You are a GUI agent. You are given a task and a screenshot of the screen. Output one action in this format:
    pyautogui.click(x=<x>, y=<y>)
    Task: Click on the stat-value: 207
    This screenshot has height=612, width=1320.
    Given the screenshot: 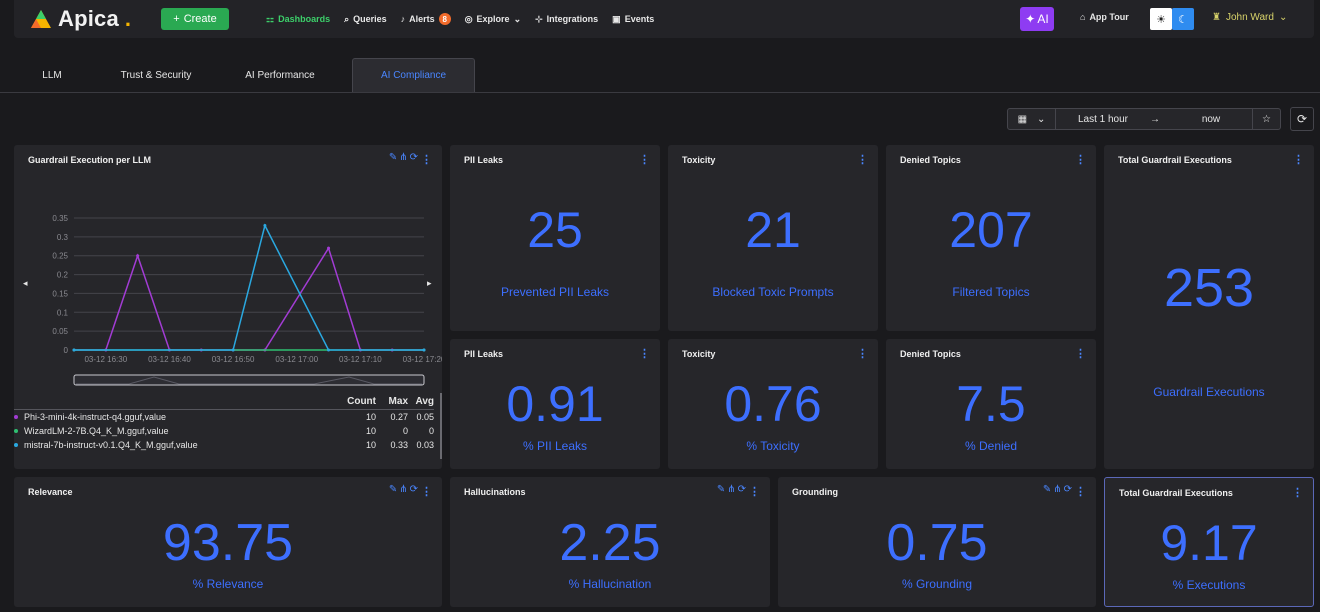 What is the action you would take?
    pyautogui.click(x=991, y=230)
    